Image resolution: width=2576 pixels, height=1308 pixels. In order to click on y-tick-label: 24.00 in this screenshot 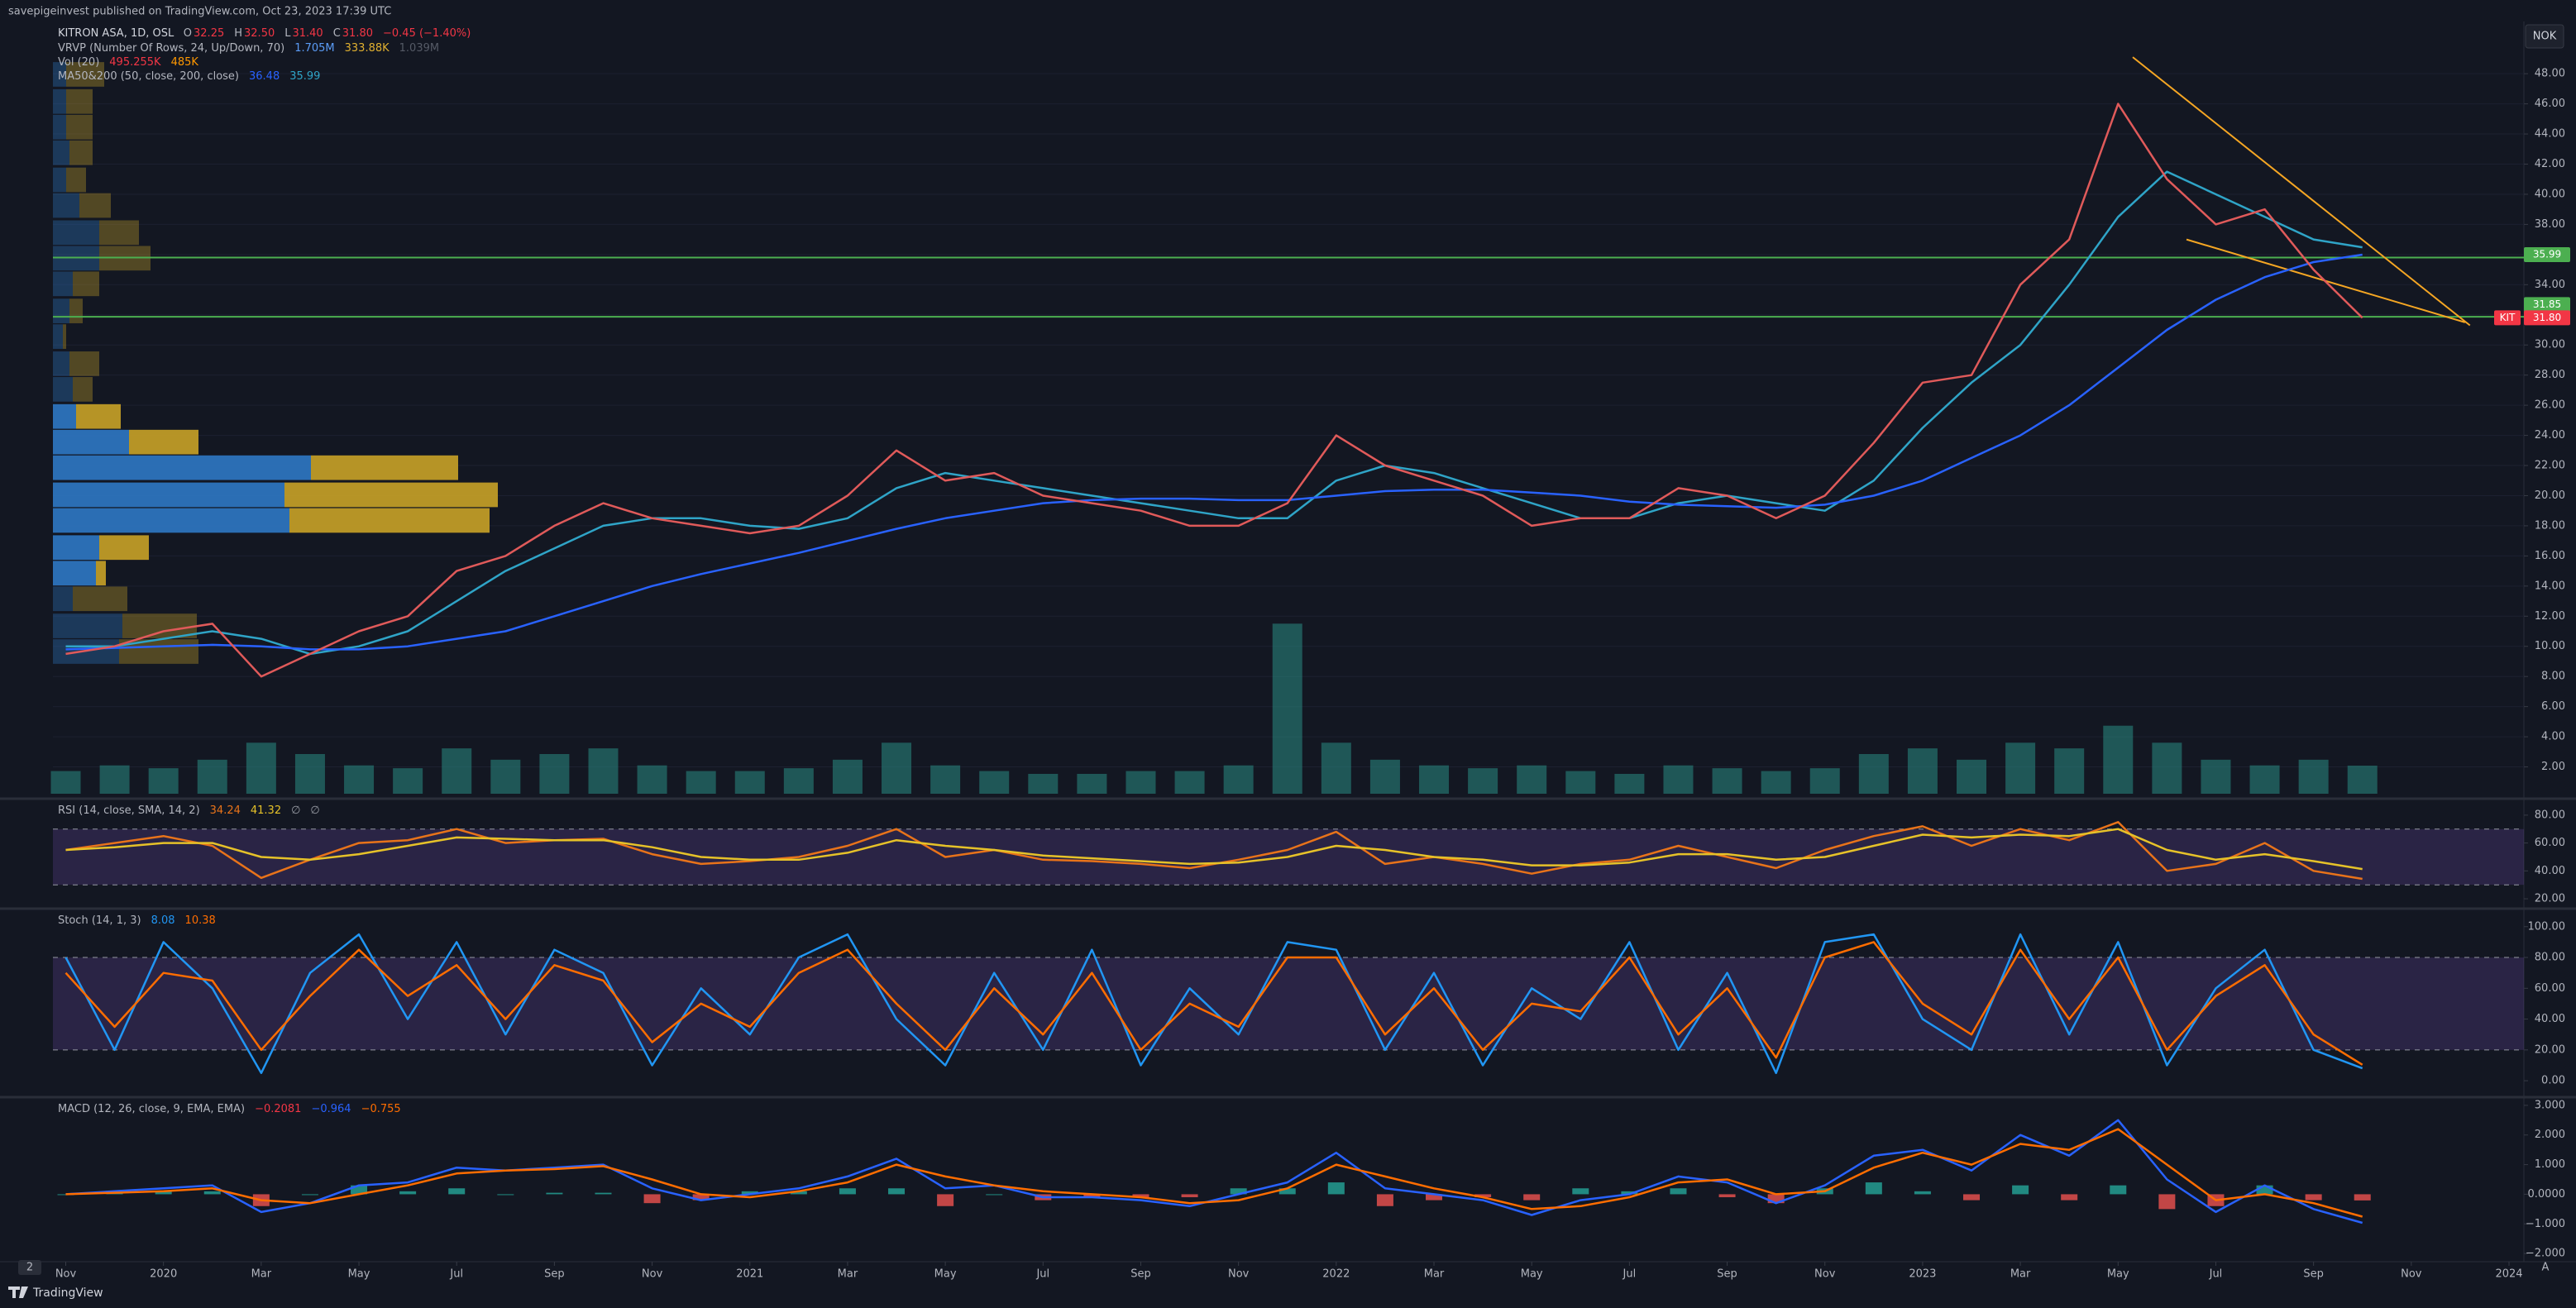, I will do `click(2550, 435)`.